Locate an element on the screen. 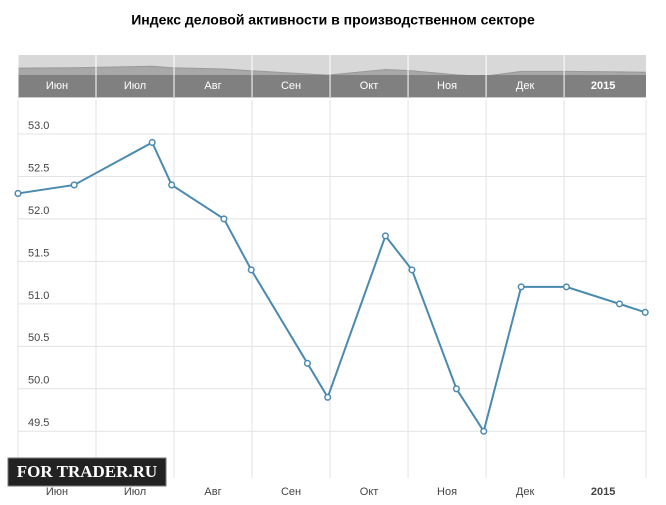  navigator-label: Сен is located at coordinates (291, 86).